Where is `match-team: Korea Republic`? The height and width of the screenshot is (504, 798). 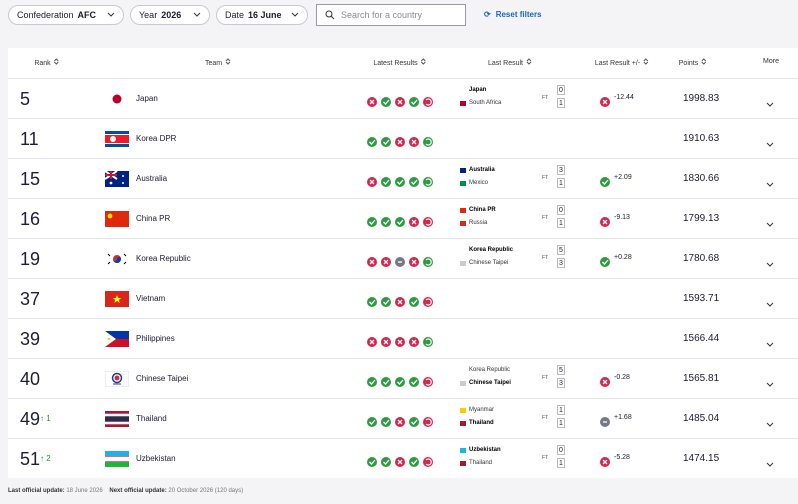 match-team: Korea Republic is located at coordinates (490, 370).